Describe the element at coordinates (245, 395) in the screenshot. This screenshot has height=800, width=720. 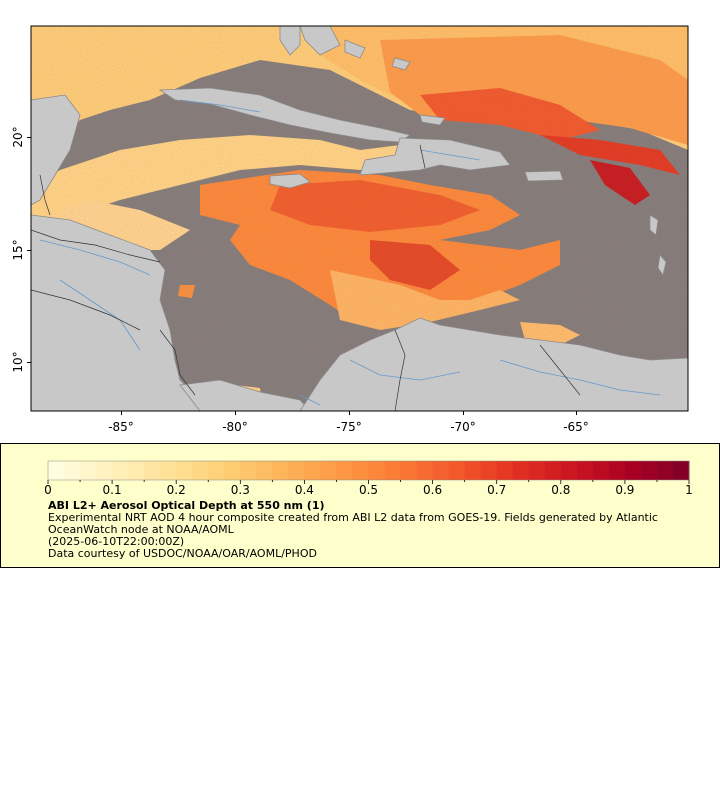
I see `panama` at that location.